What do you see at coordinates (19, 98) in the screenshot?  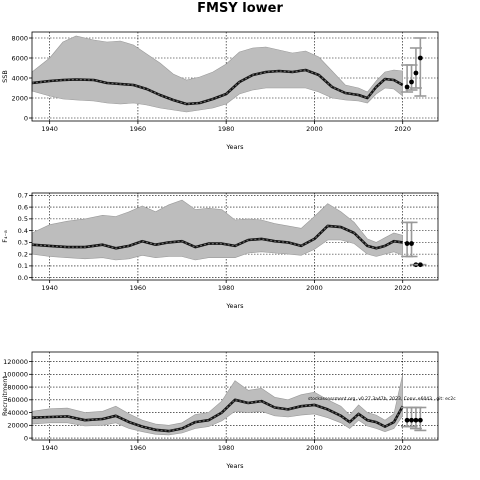 I see `y-tick-label: 2000` at bounding box center [19, 98].